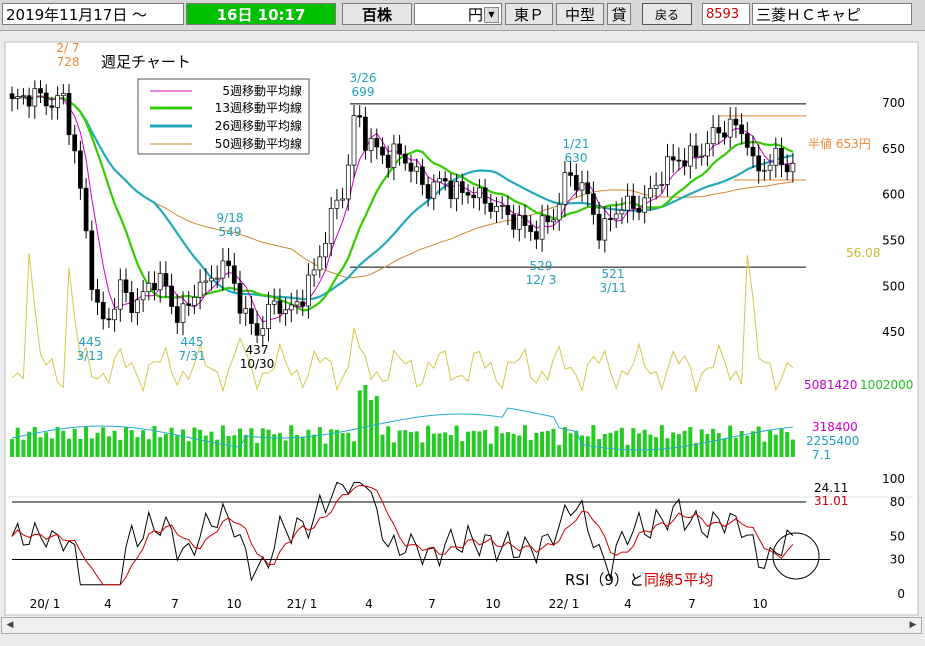 This screenshot has height=646, width=925. I want to click on price-tick-label: 650, so click(893, 149).